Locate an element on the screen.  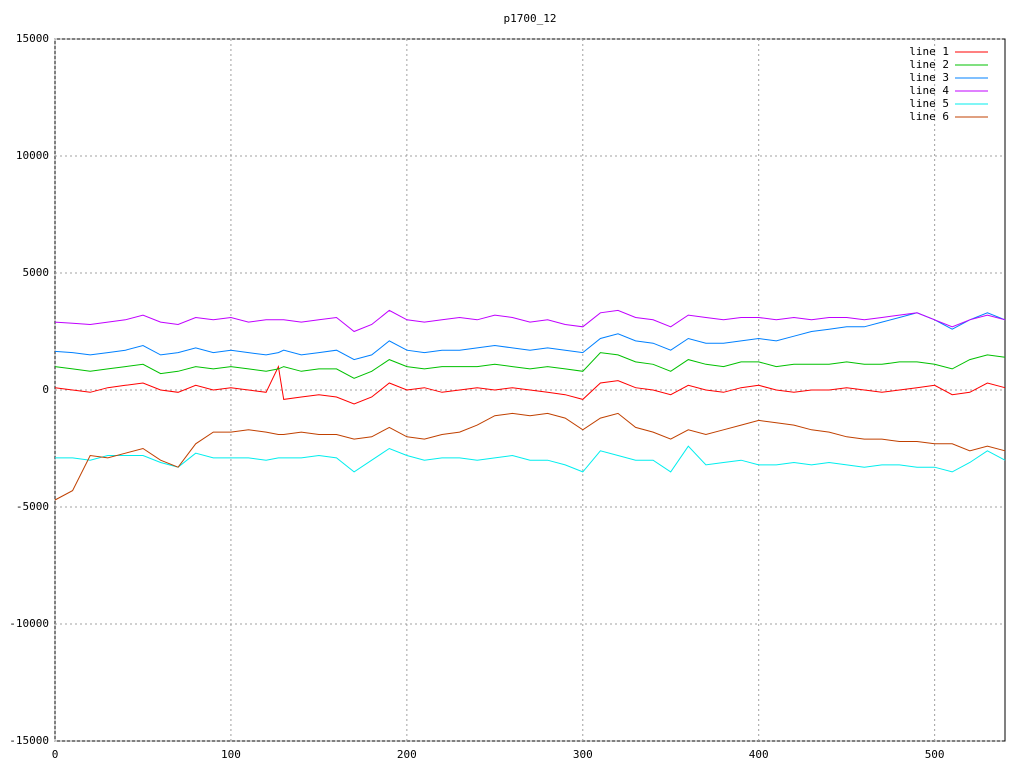
x-tick-label: 400 is located at coordinates (759, 754).